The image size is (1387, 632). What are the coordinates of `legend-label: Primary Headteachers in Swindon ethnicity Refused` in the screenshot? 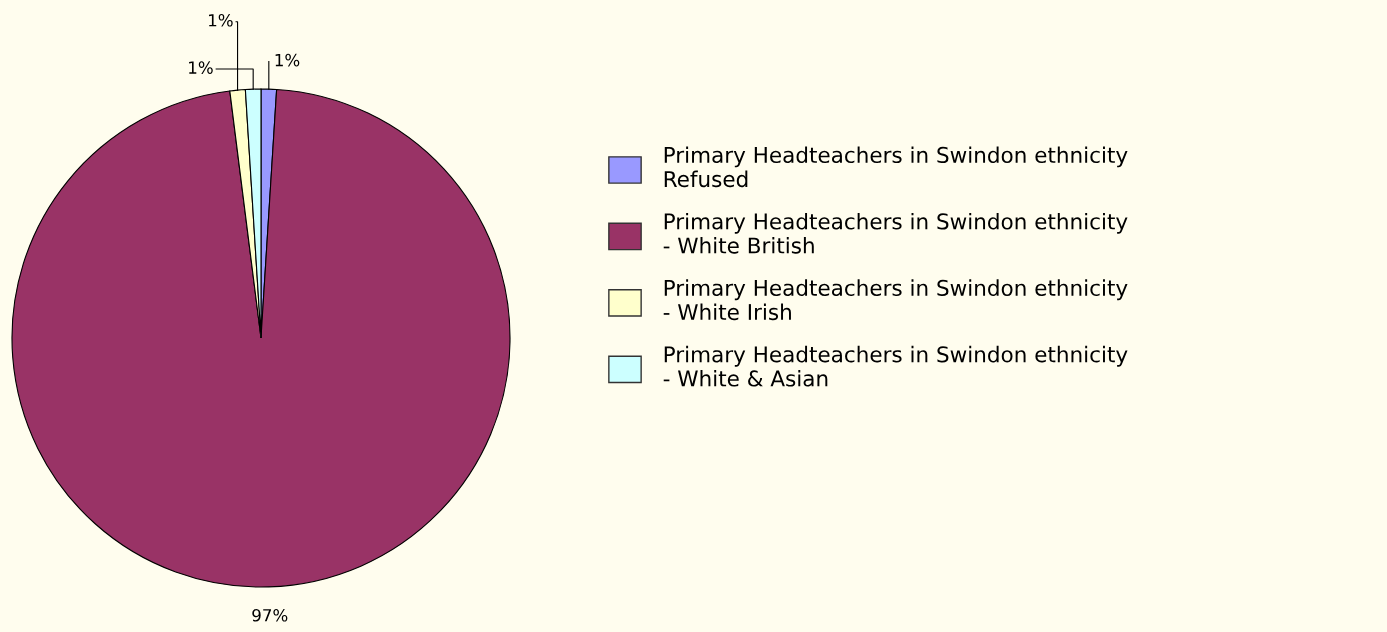 It's located at (896, 167).